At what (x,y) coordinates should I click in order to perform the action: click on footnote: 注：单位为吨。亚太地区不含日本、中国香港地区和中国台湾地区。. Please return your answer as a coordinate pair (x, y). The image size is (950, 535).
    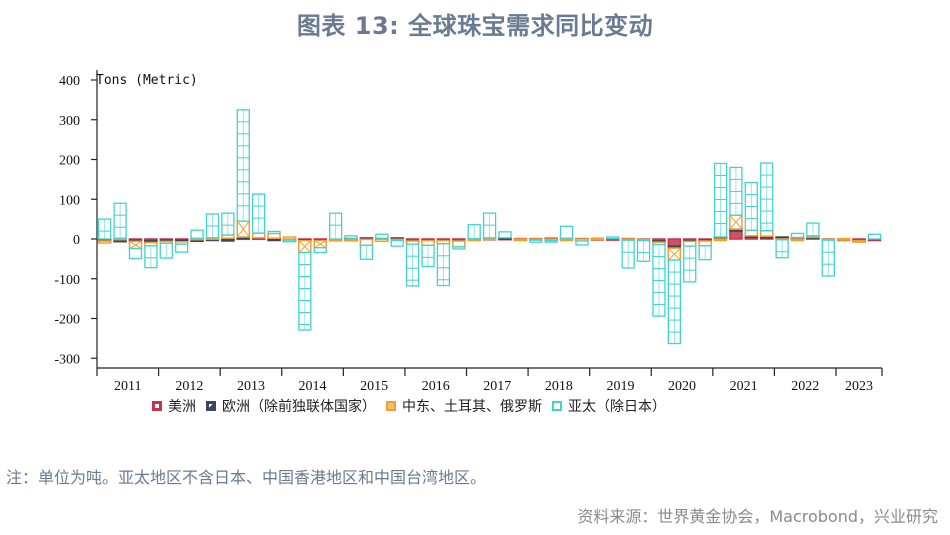
    Looking at the image, I should click on (246, 477).